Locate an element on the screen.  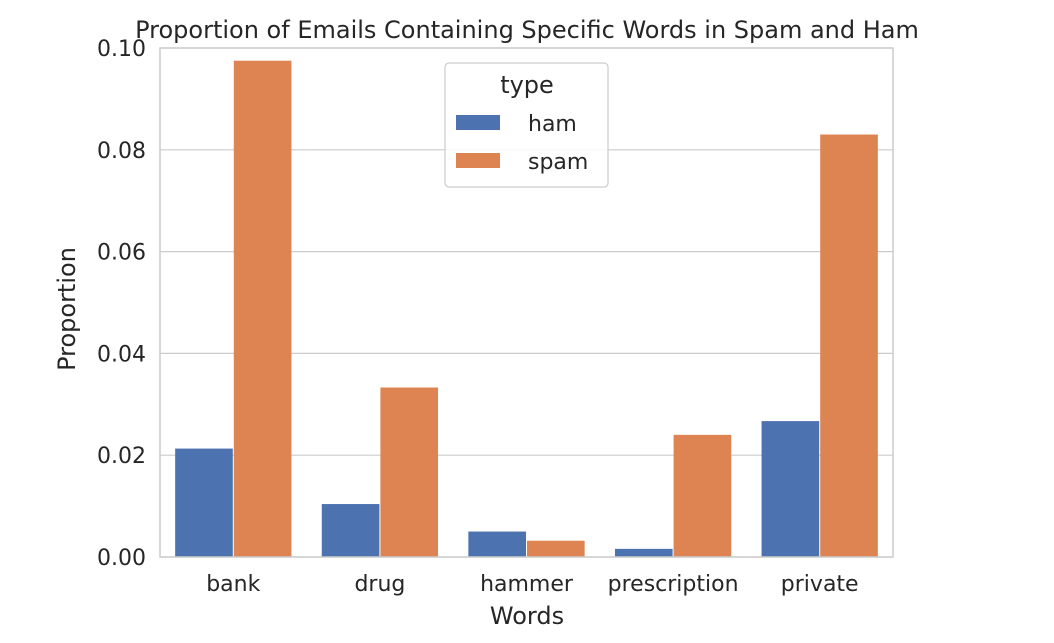
x-tick-label-private: private is located at coordinates (820, 584).